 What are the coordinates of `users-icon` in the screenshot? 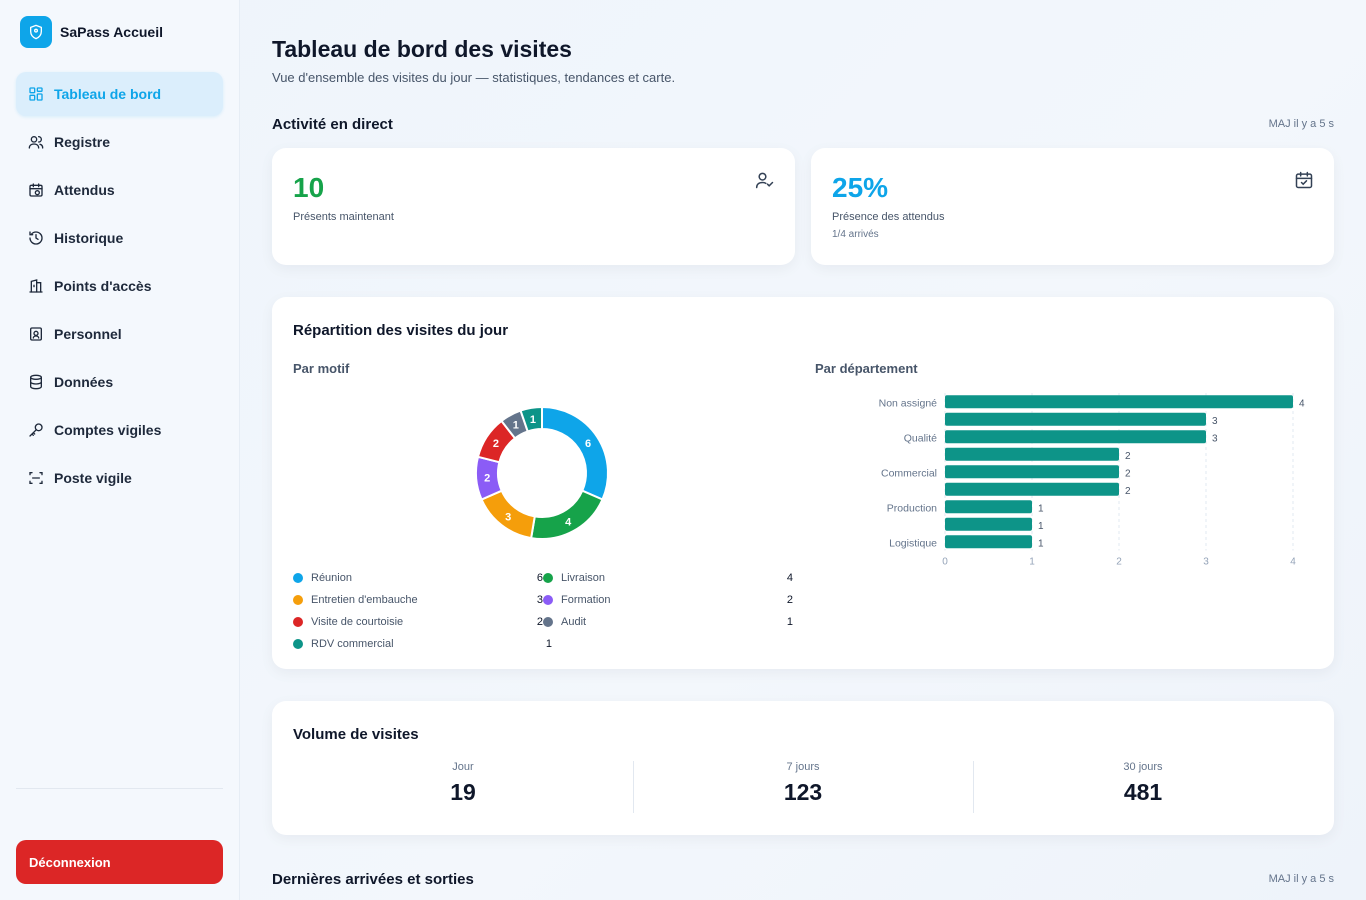 It's located at (36, 142).